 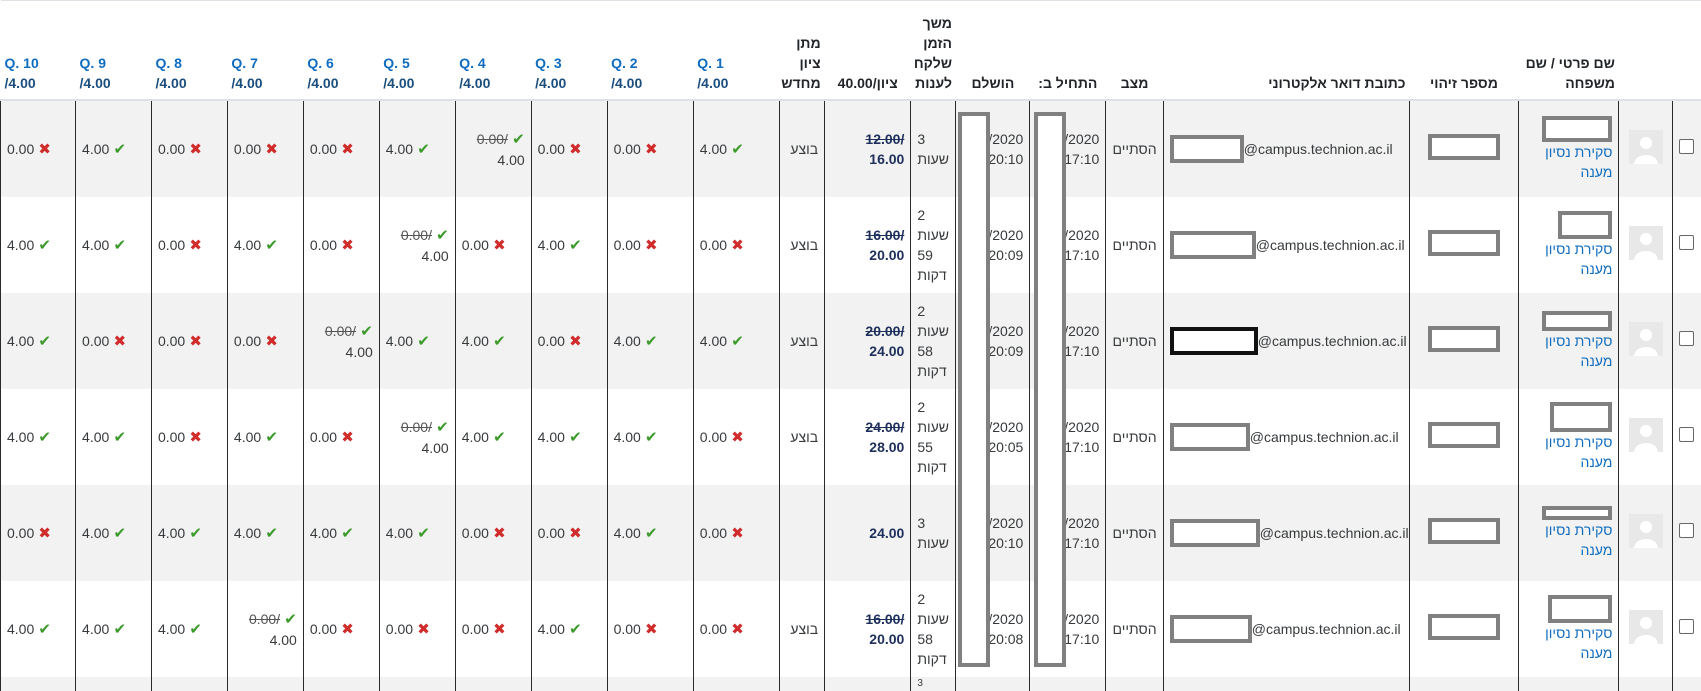 I want to click on regrade-header: מתן ציון מחדש, so click(x=802, y=51).